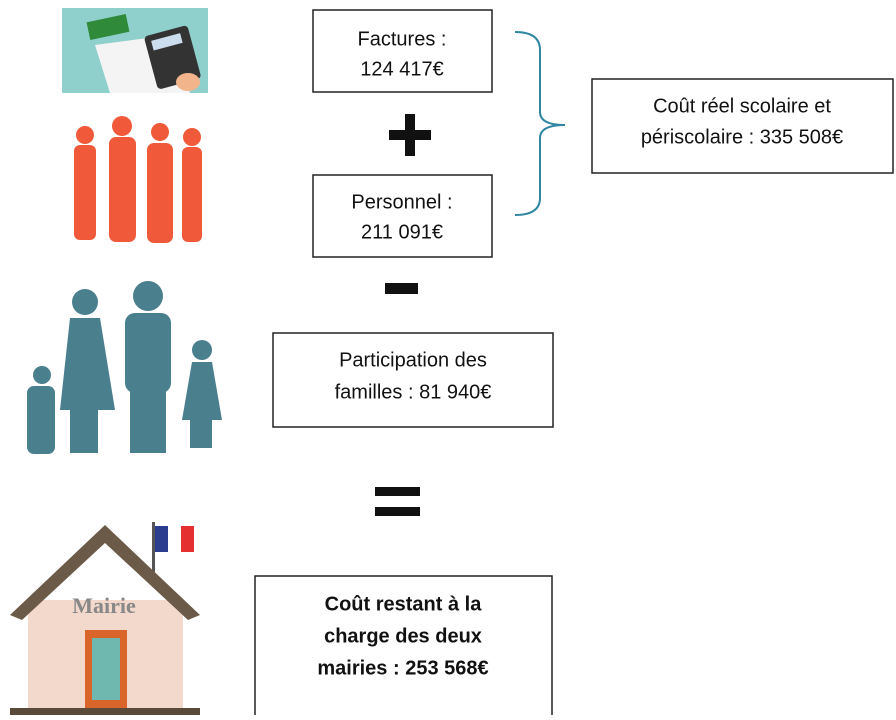 The height and width of the screenshot is (720, 896). I want to click on box-text: familles : 81 940€, so click(413, 392).